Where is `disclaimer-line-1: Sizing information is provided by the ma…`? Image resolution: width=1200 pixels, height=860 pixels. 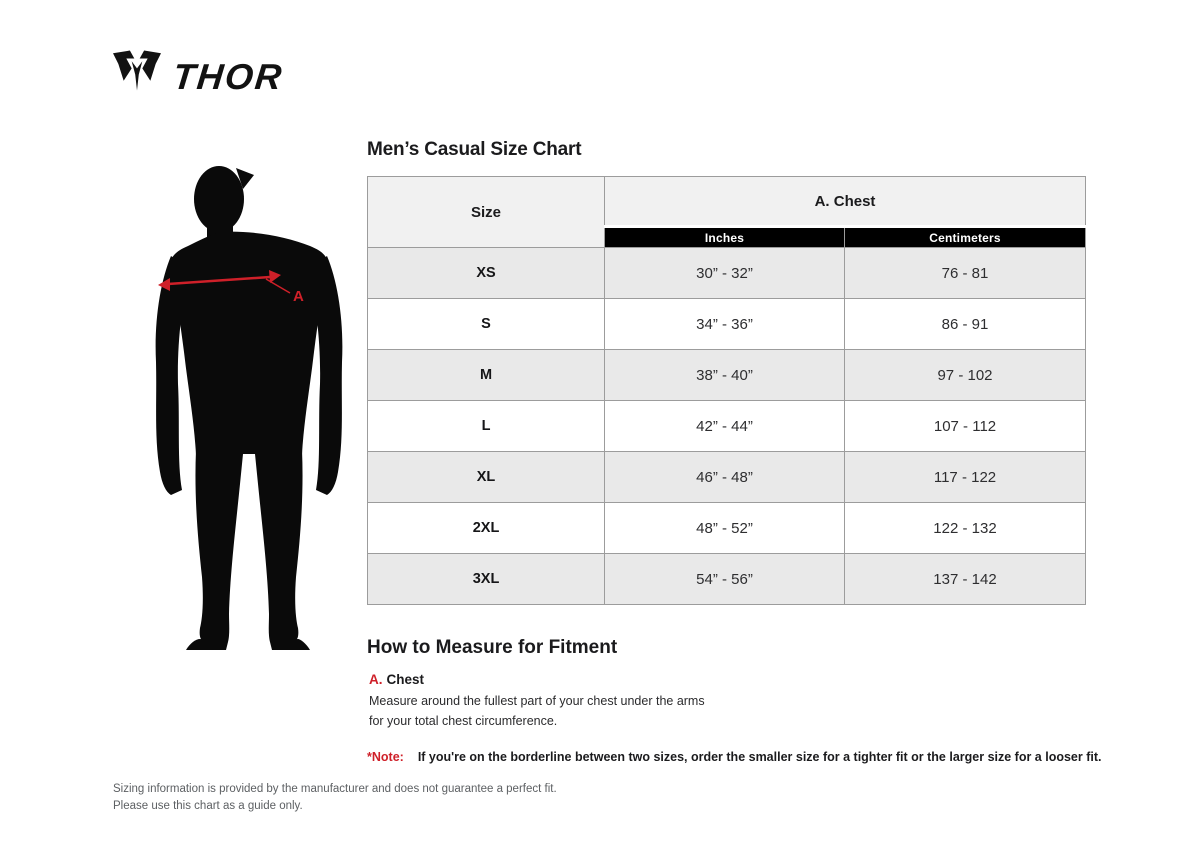
disclaimer-line-1: Sizing information is provided by the ma… is located at coordinates (335, 789).